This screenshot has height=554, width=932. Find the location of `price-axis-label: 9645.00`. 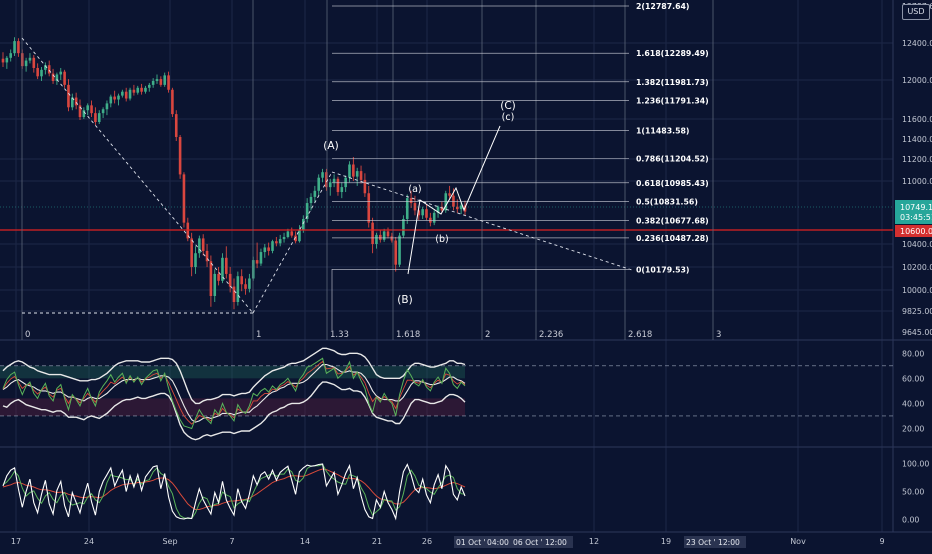

price-axis-label: 9645.00 is located at coordinates (917, 332).